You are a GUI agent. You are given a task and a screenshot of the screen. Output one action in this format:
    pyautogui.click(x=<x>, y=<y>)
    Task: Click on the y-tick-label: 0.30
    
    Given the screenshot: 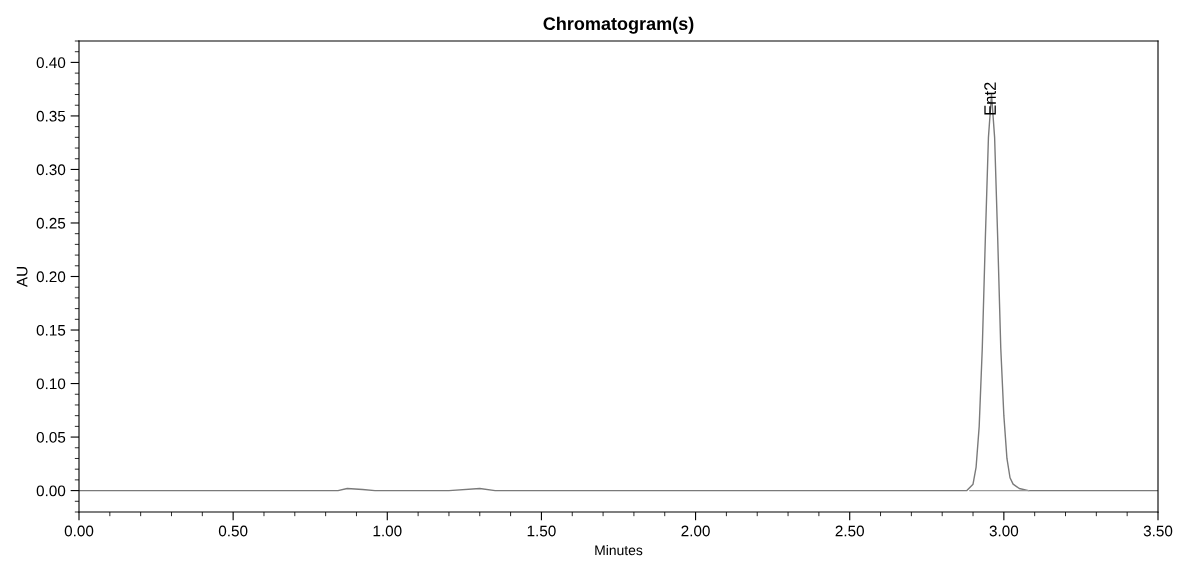 What is the action you would take?
    pyautogui.click(x=51, y=170)
    